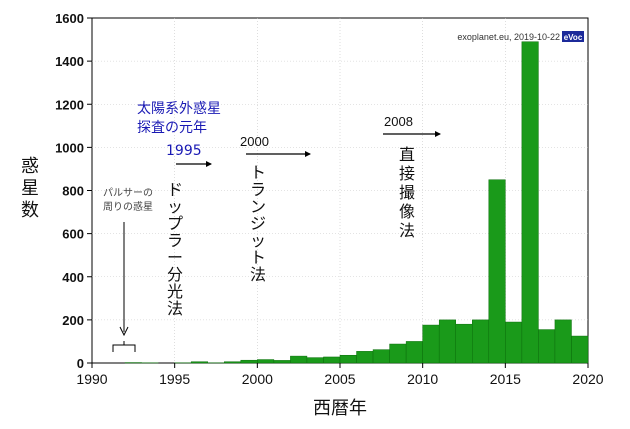 This screenshot has width=630, height=429. I want to click on arrow-1995, so click(194, 164).